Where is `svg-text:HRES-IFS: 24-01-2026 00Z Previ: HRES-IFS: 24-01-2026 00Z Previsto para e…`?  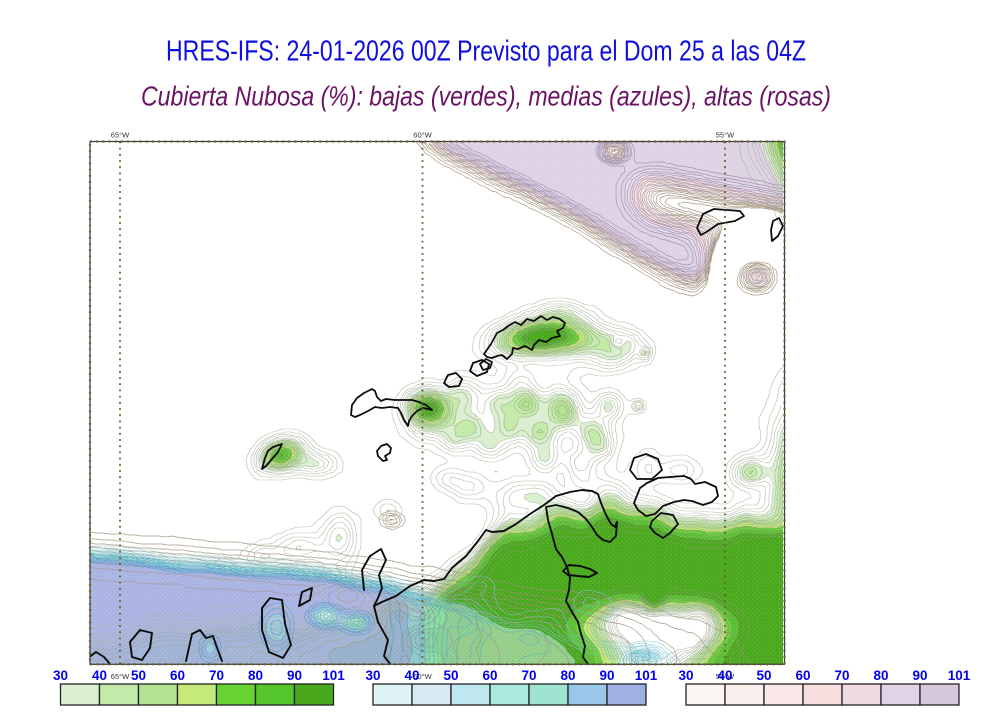 svg-text:HRES-IFS: 24-01-2026 00Z Previ: HRES-IFS: 24-01-2026 00Z Previsto para e… is located at coordinates (486, 52).